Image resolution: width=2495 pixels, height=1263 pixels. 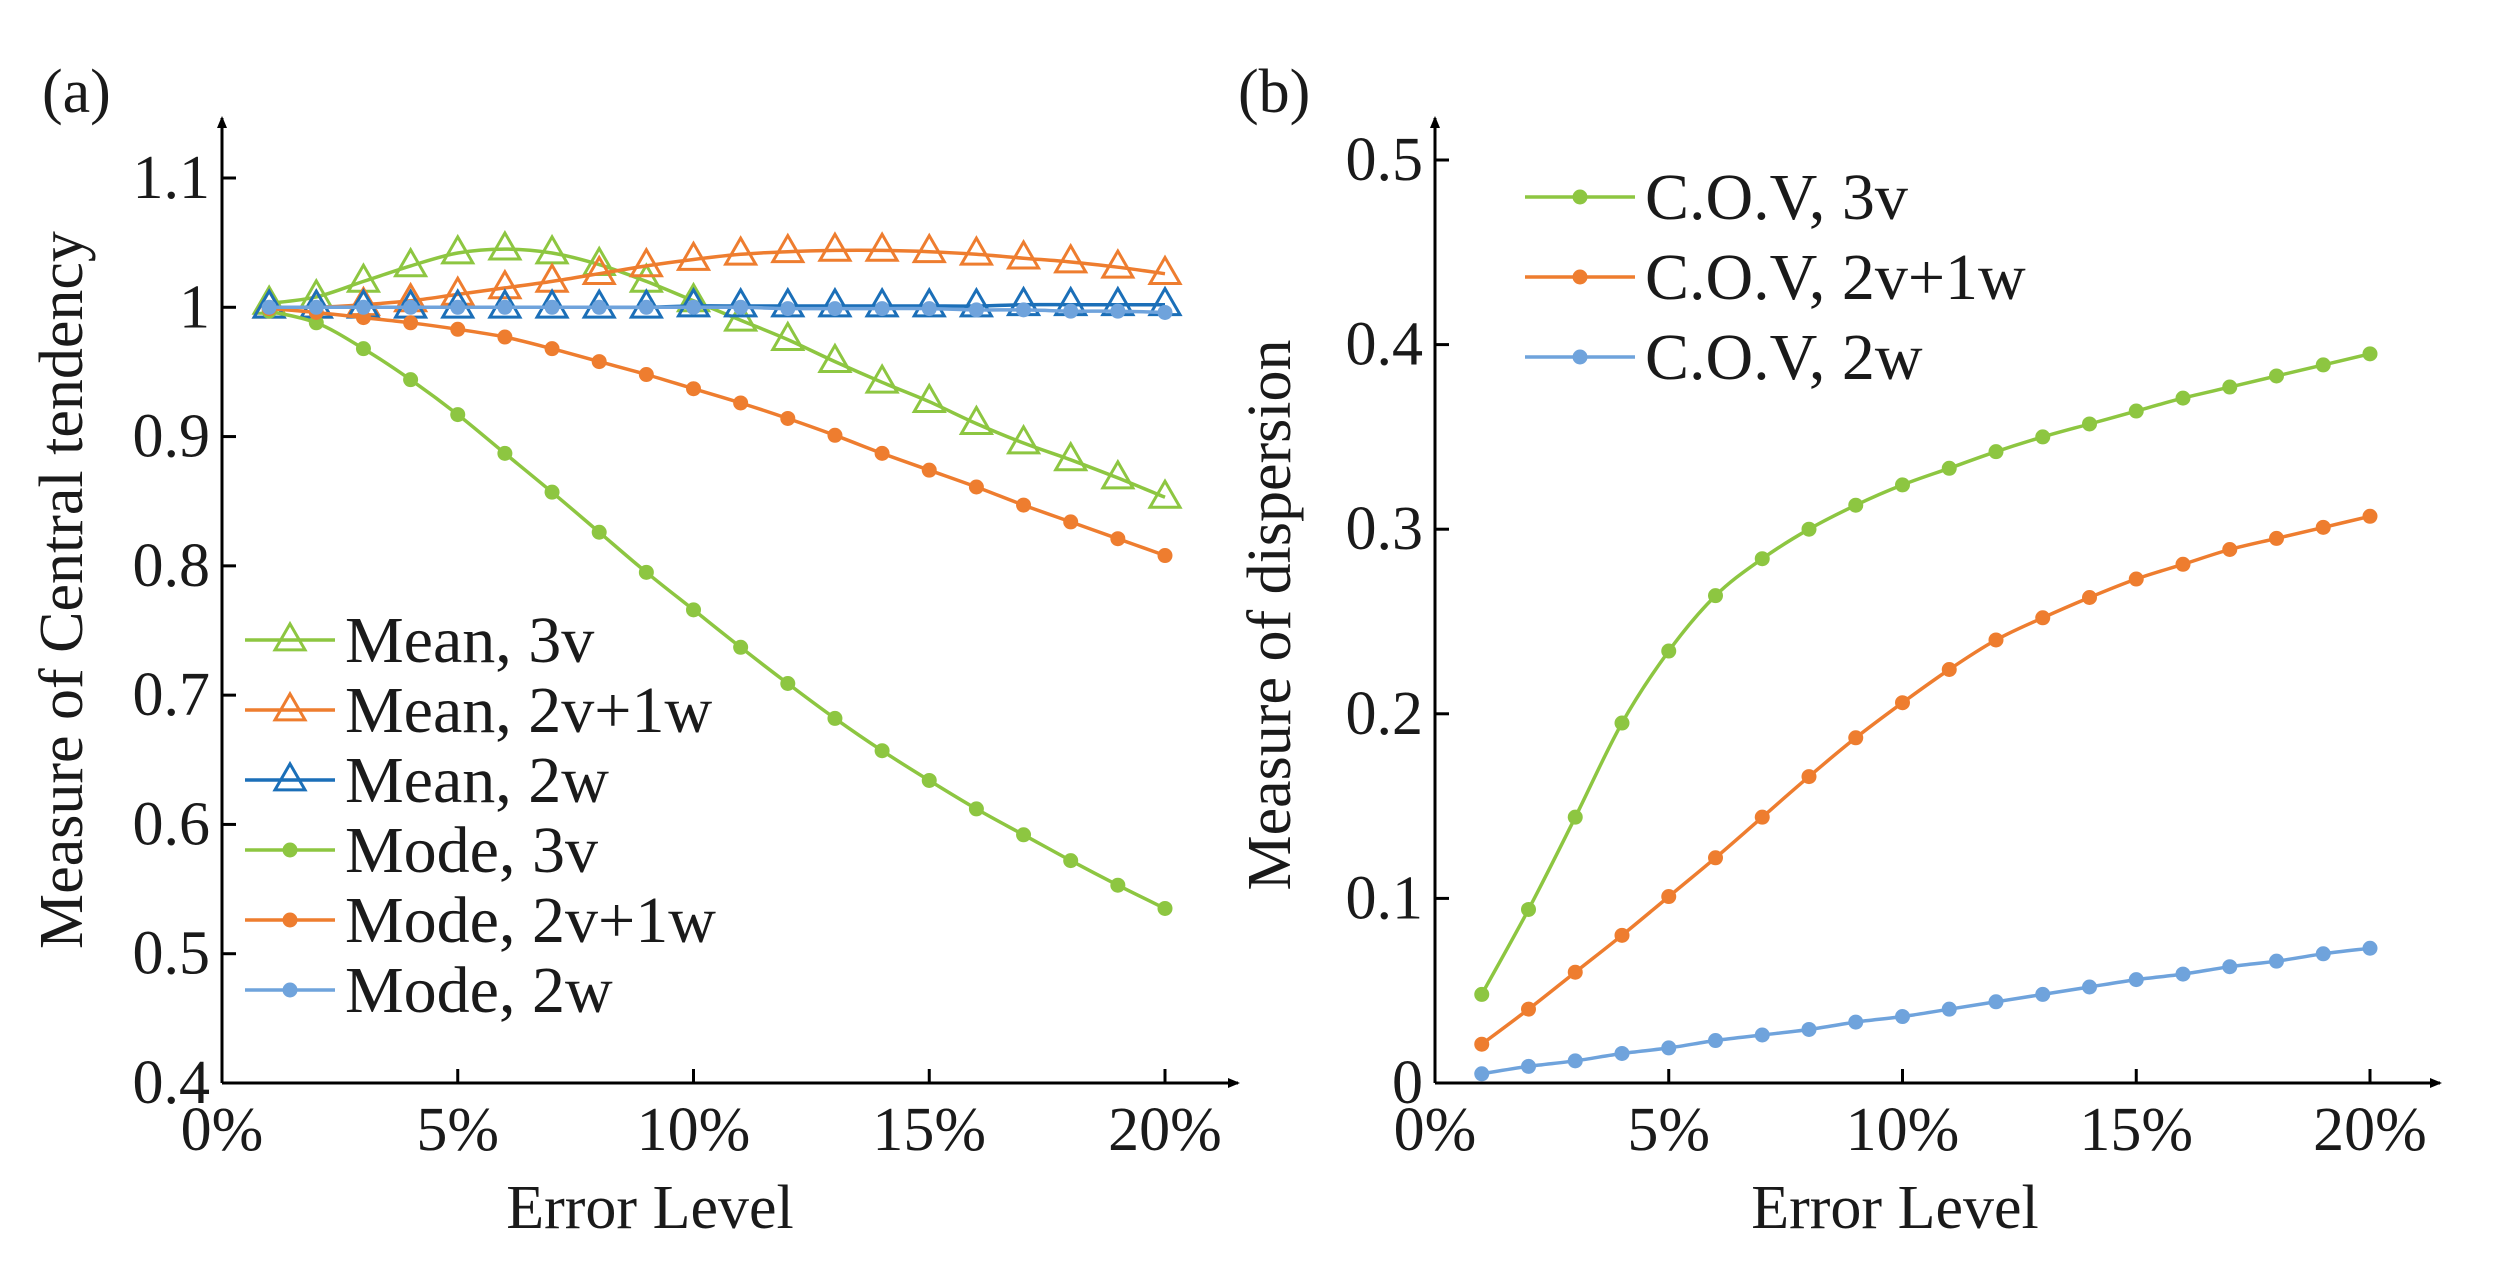 What do you see at coordinates (222, 1130) in the screenshot?
I see `a-x-tick-label: 0%` at bounding box center [222, 1130].